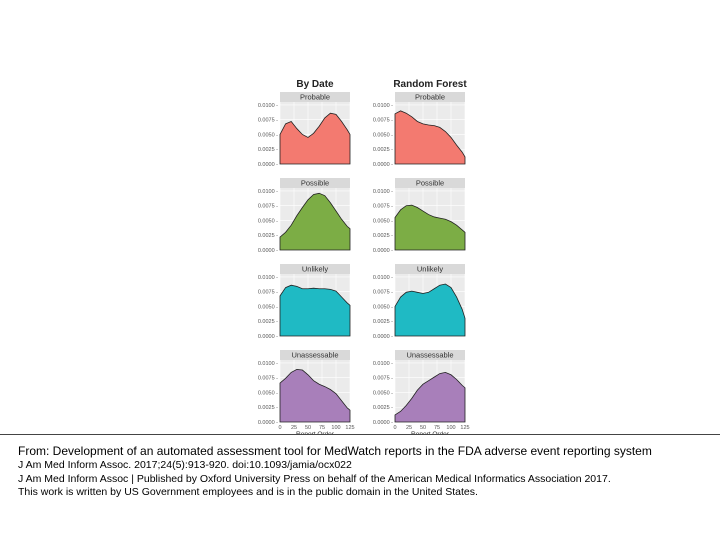  What do you see at coordinates (430, 84) in the screenshot?
I see `column-title-1: Random Forest` at bounding box center [430, 84].